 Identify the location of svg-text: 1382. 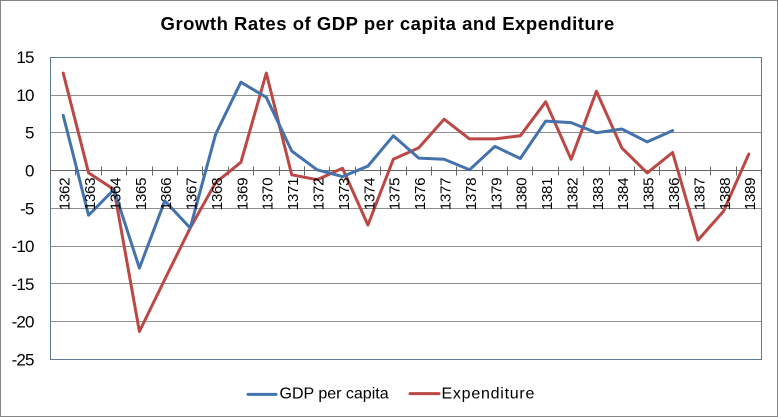
(573, 194).